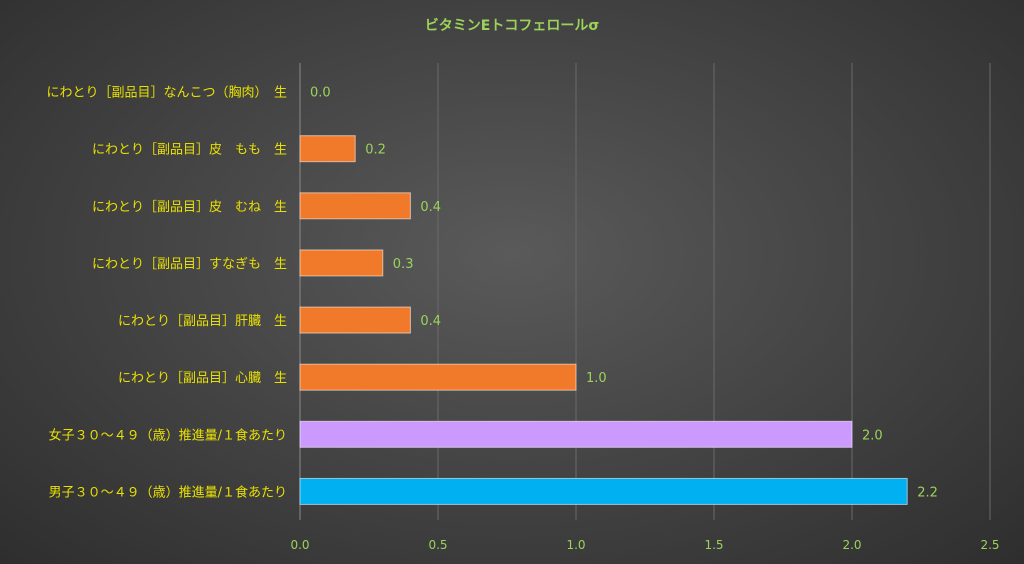  I want to click on x-tick-label: 0.0, so click(299, 545).